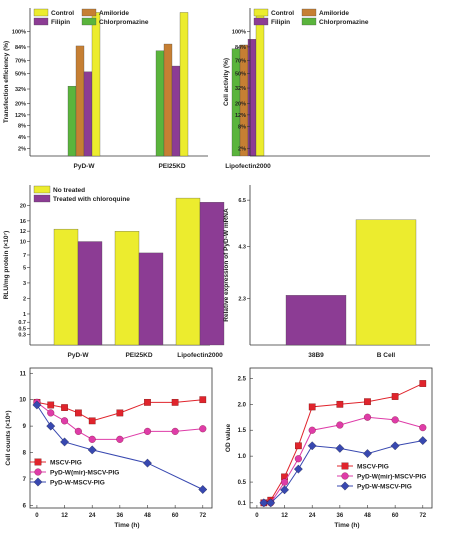  I want to click on bar-amiloride-pei25kd, so click(168, 100).